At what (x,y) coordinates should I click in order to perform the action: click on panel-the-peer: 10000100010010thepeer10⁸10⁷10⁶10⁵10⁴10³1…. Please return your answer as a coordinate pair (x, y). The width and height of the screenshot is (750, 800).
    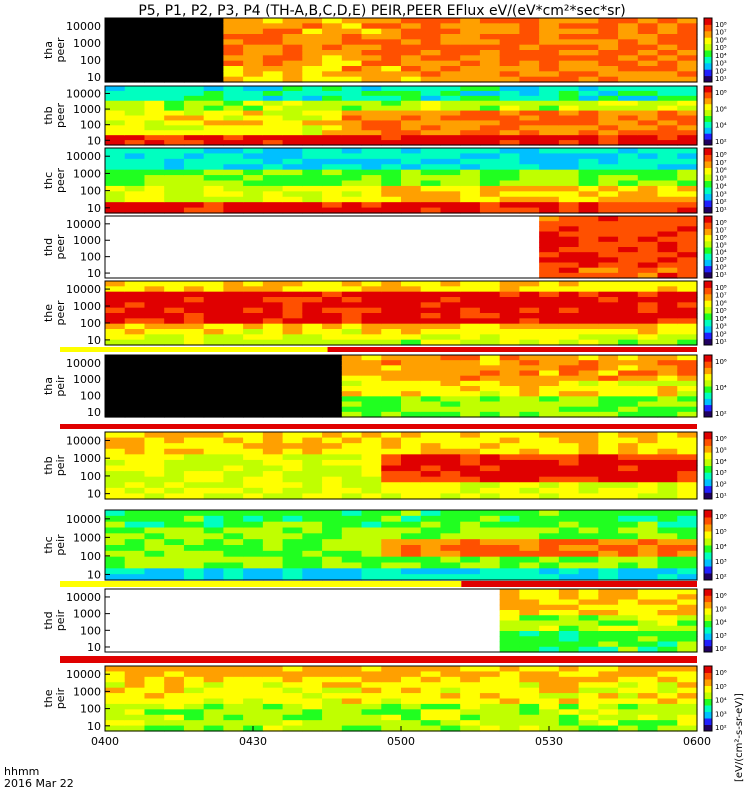
    Looking at the image, I should click on (384, 313).